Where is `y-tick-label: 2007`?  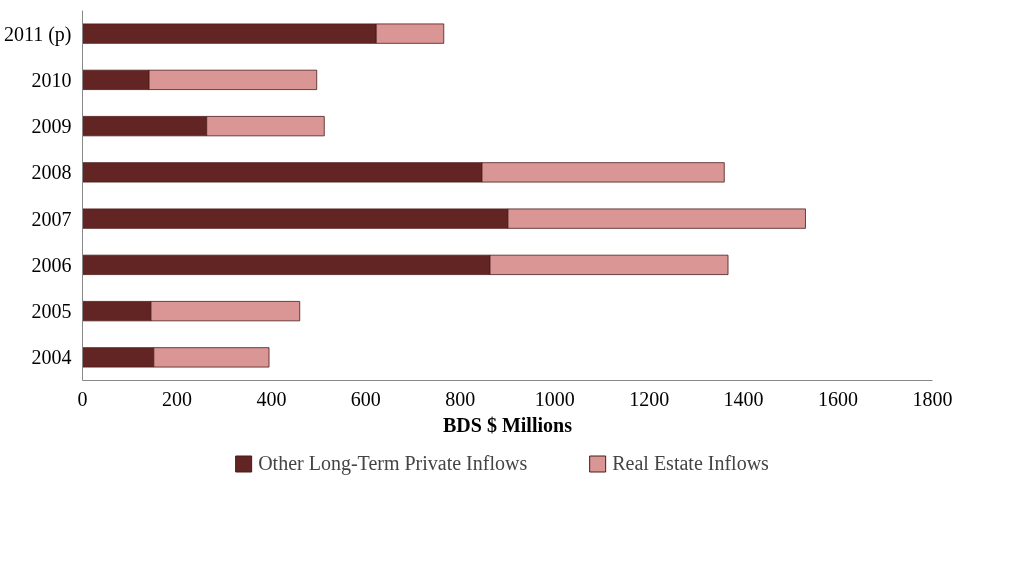
y-tick-label: 2007 is located at coordinates (51, 218).